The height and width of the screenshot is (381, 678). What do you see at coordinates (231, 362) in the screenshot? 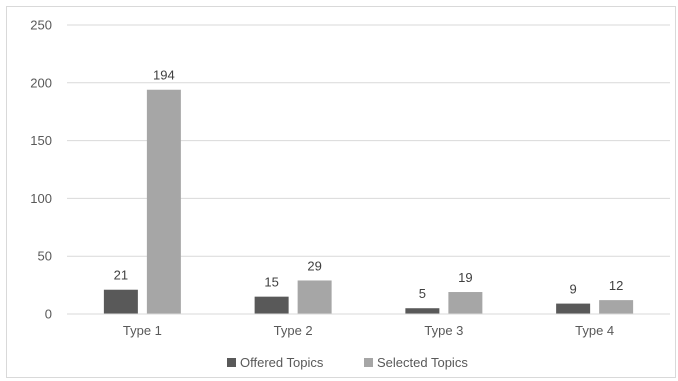
I see `legend-swatch-offered-topics` at bounding box center [231, 362].